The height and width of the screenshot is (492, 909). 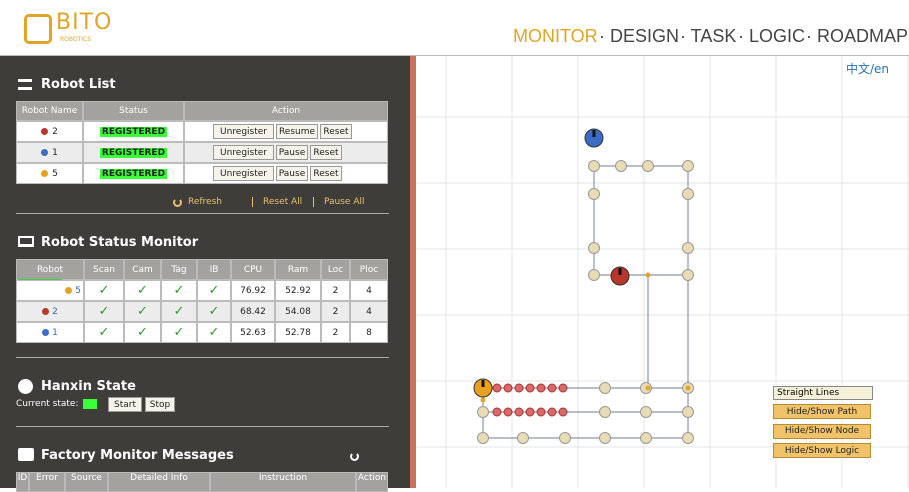 What do you see at coordinates (253, 332) in the screenshot?
I see `table-cell: 52.63` at bounding box center [253, 332].